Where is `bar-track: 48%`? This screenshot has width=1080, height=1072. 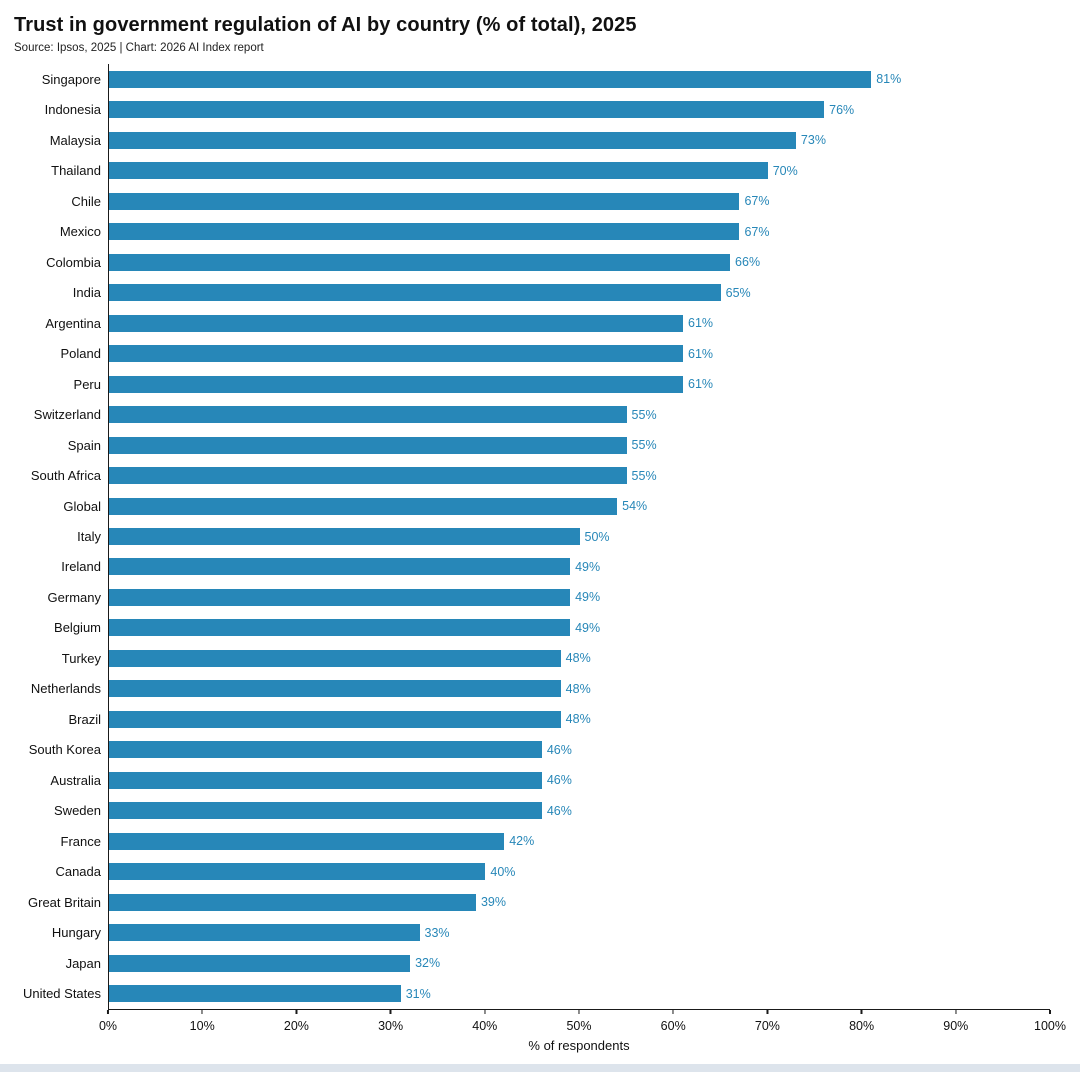
bar-track: 48% is located at coordinates (579, 658).